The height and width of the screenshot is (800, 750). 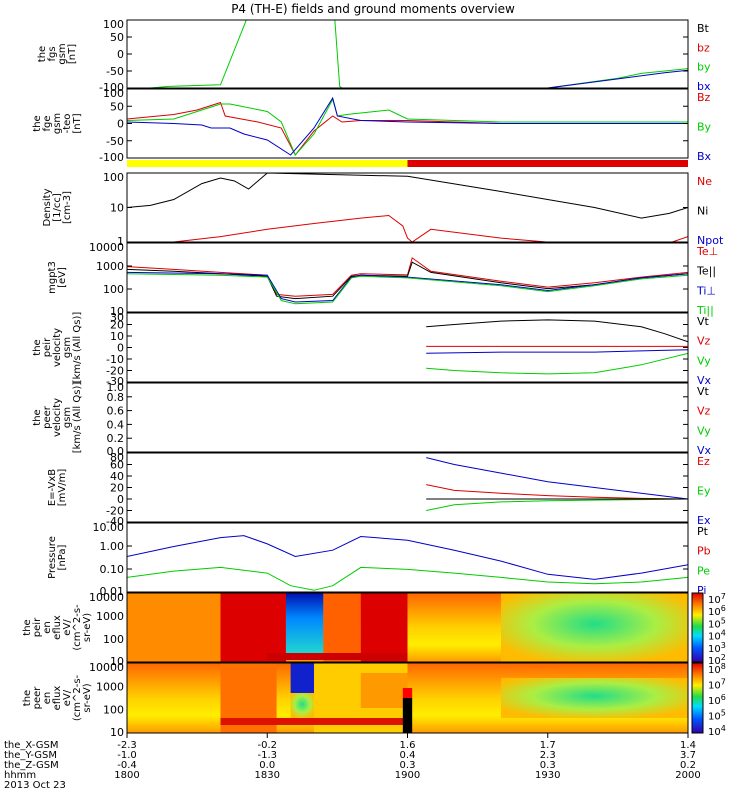 What do you see at coordinates (52, 277) in the screenshot?
I see `ylabel-line: mgpt3` at bounding box center [52, 277].